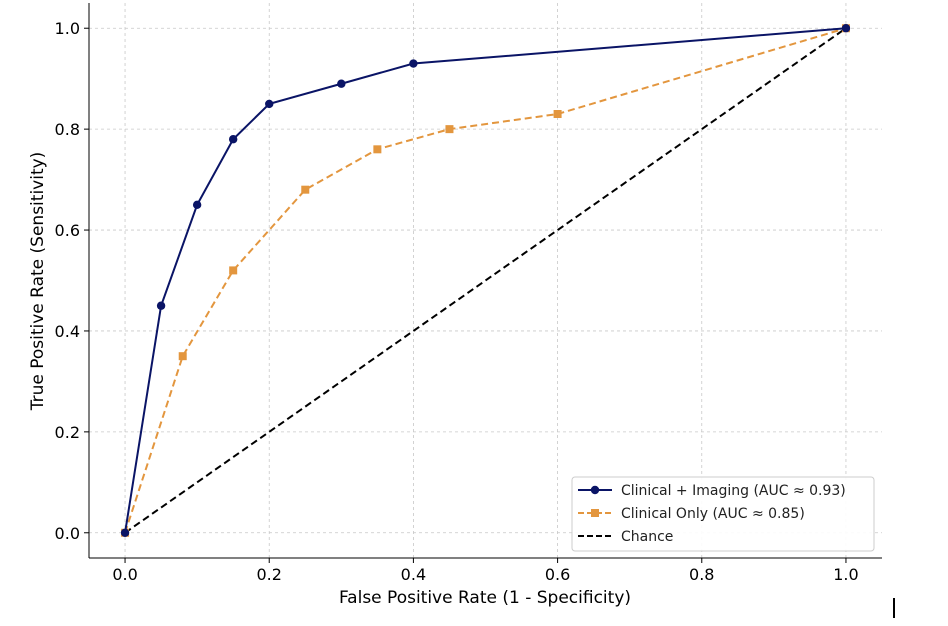  Describe the element at coordinates (67, 129) in the screenshot. I see `y-tick-label: 0.8` at that location.